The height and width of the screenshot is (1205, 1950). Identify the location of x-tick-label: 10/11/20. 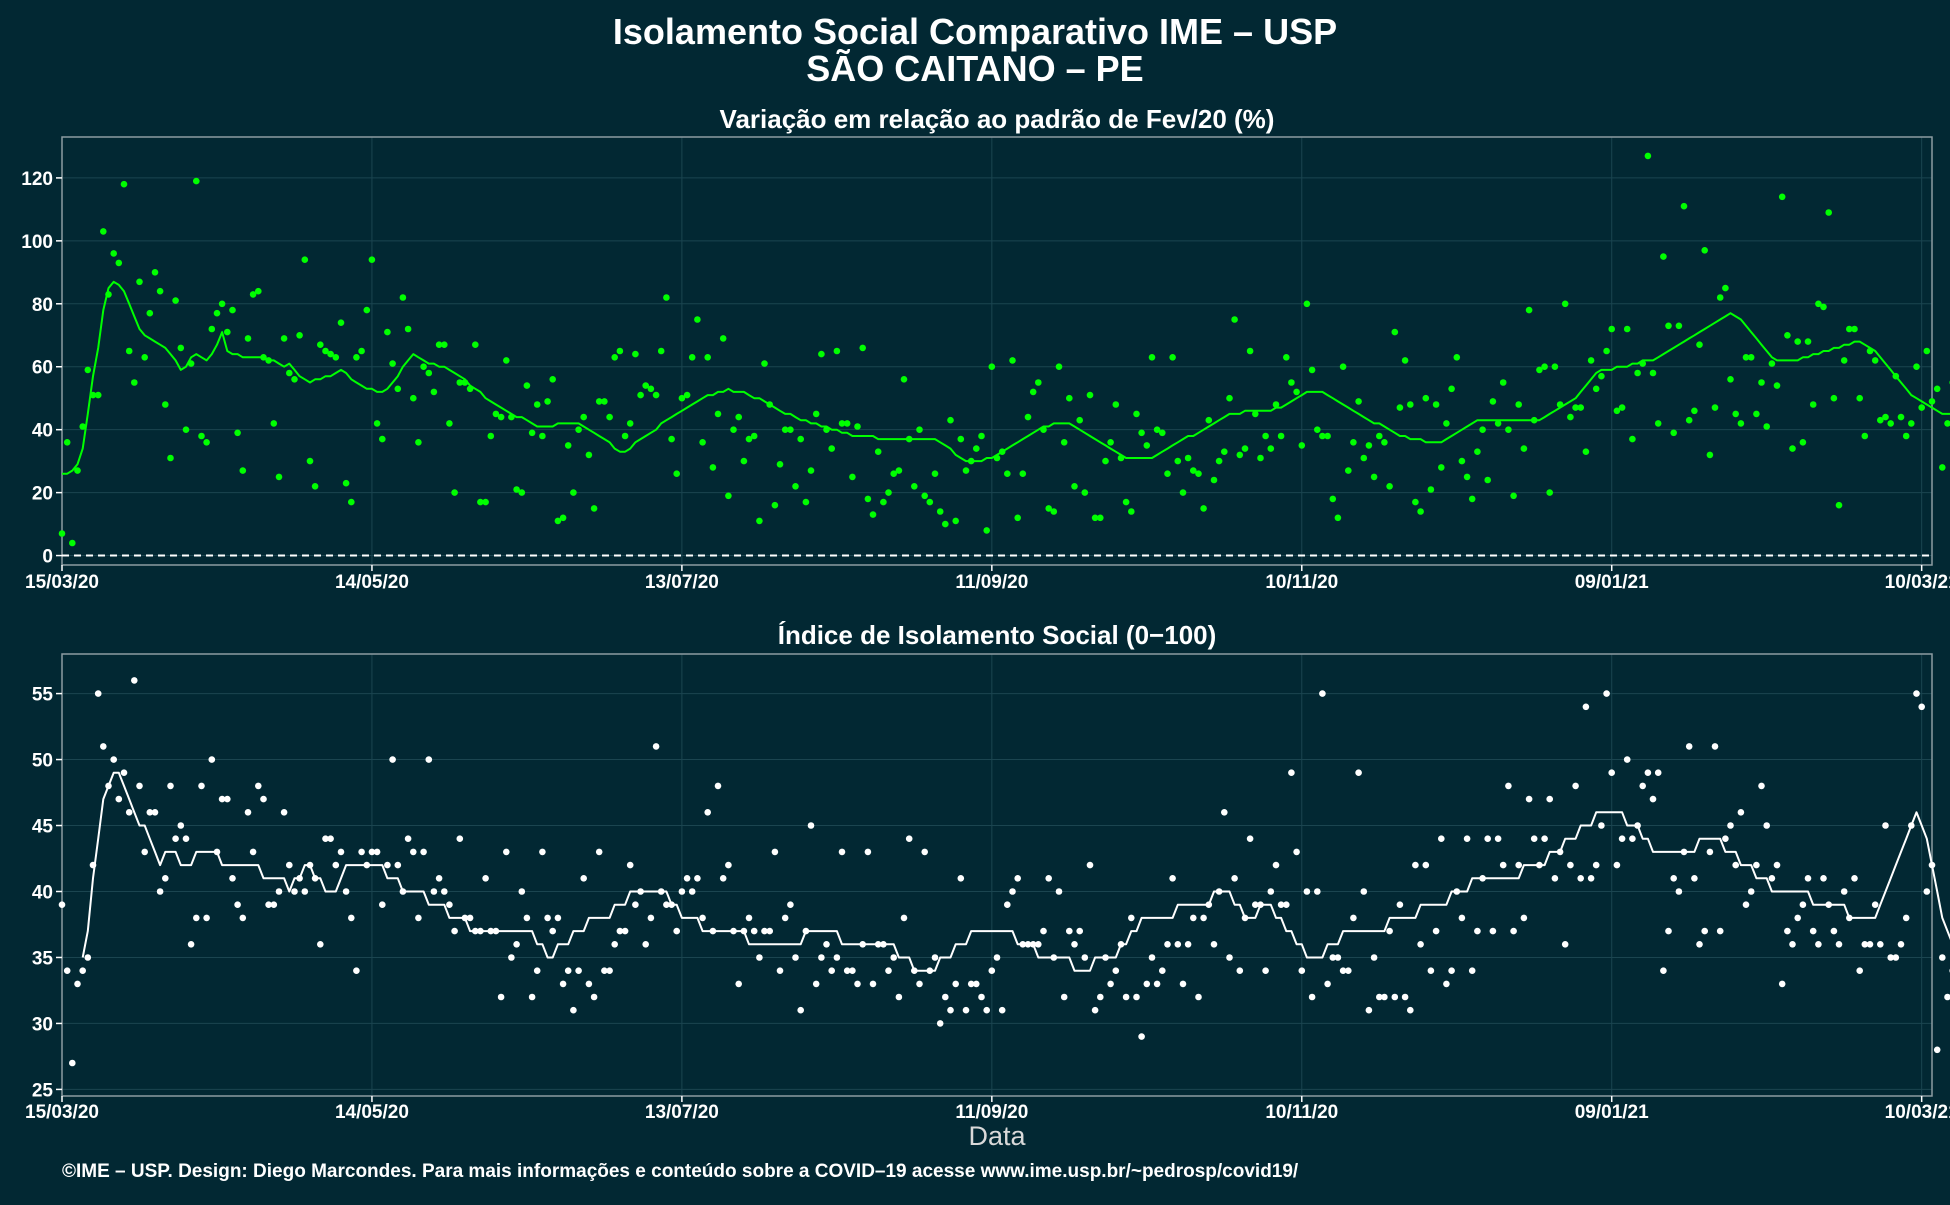
(1301, 582).